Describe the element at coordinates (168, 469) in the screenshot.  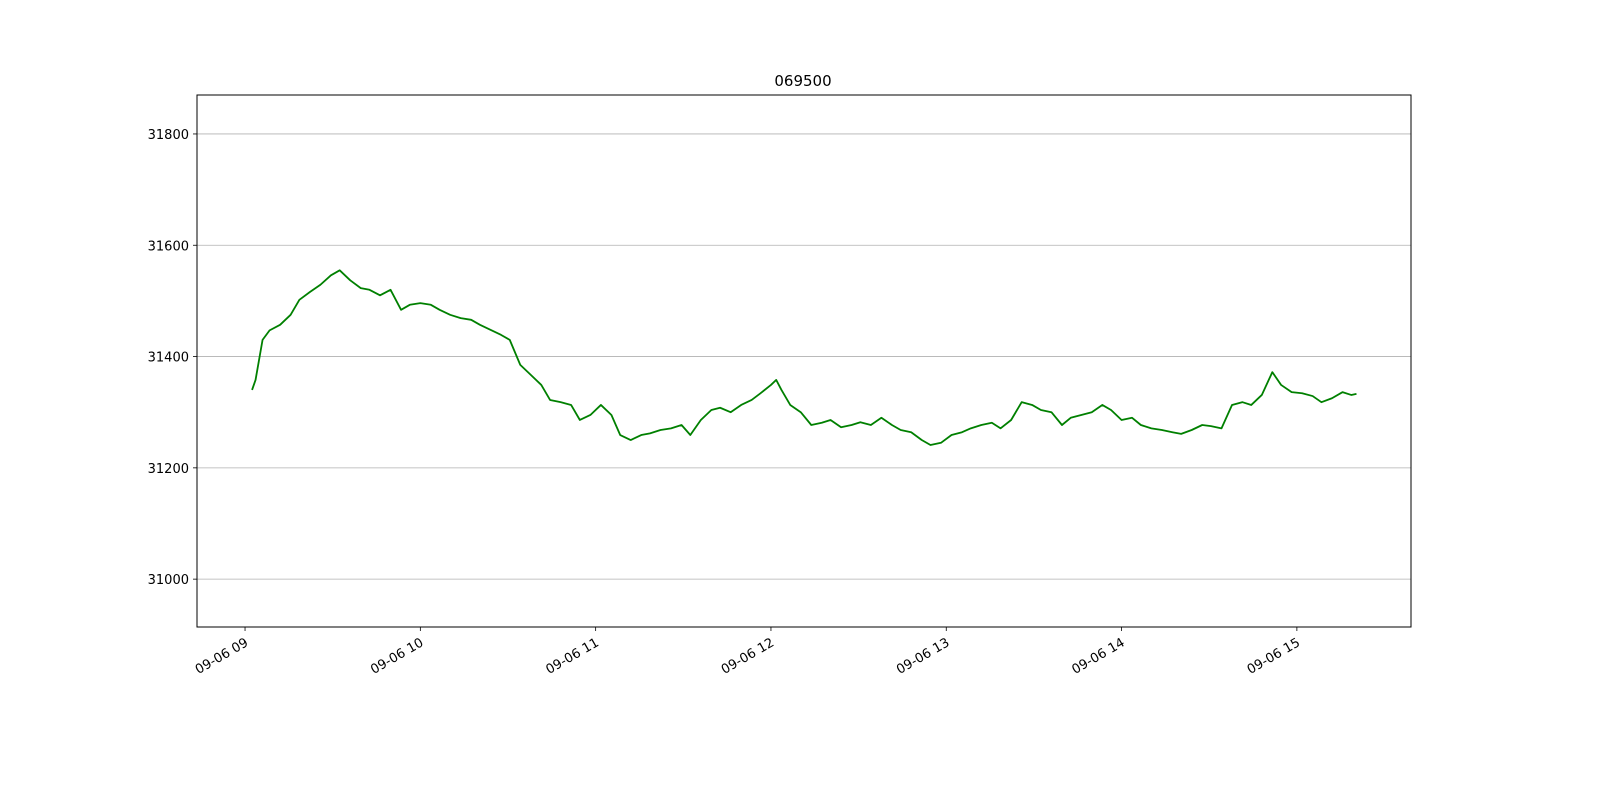
I see `y-tick-label: 31200` at that location.